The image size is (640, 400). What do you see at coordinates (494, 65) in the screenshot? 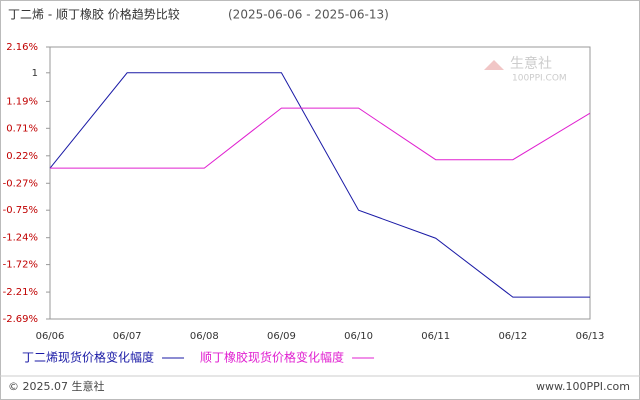
I see `watermark-logo` at bounding box center [494, 65].